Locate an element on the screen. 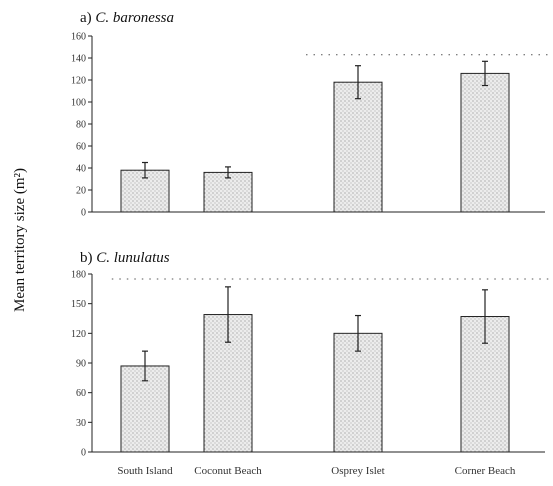  category-label-coconut-beach: Coconut Beach is located at coordinates (228, 471).